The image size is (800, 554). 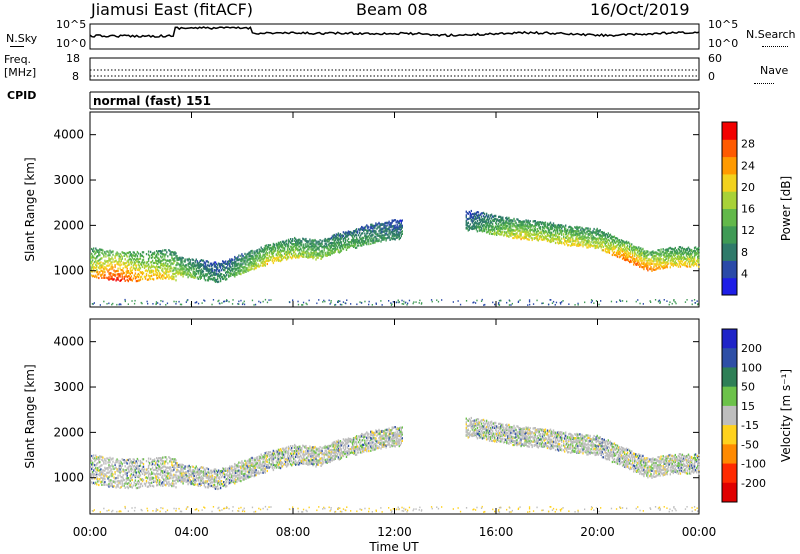 I want to click on sky-panel-frame, so click(x=394, y=36).